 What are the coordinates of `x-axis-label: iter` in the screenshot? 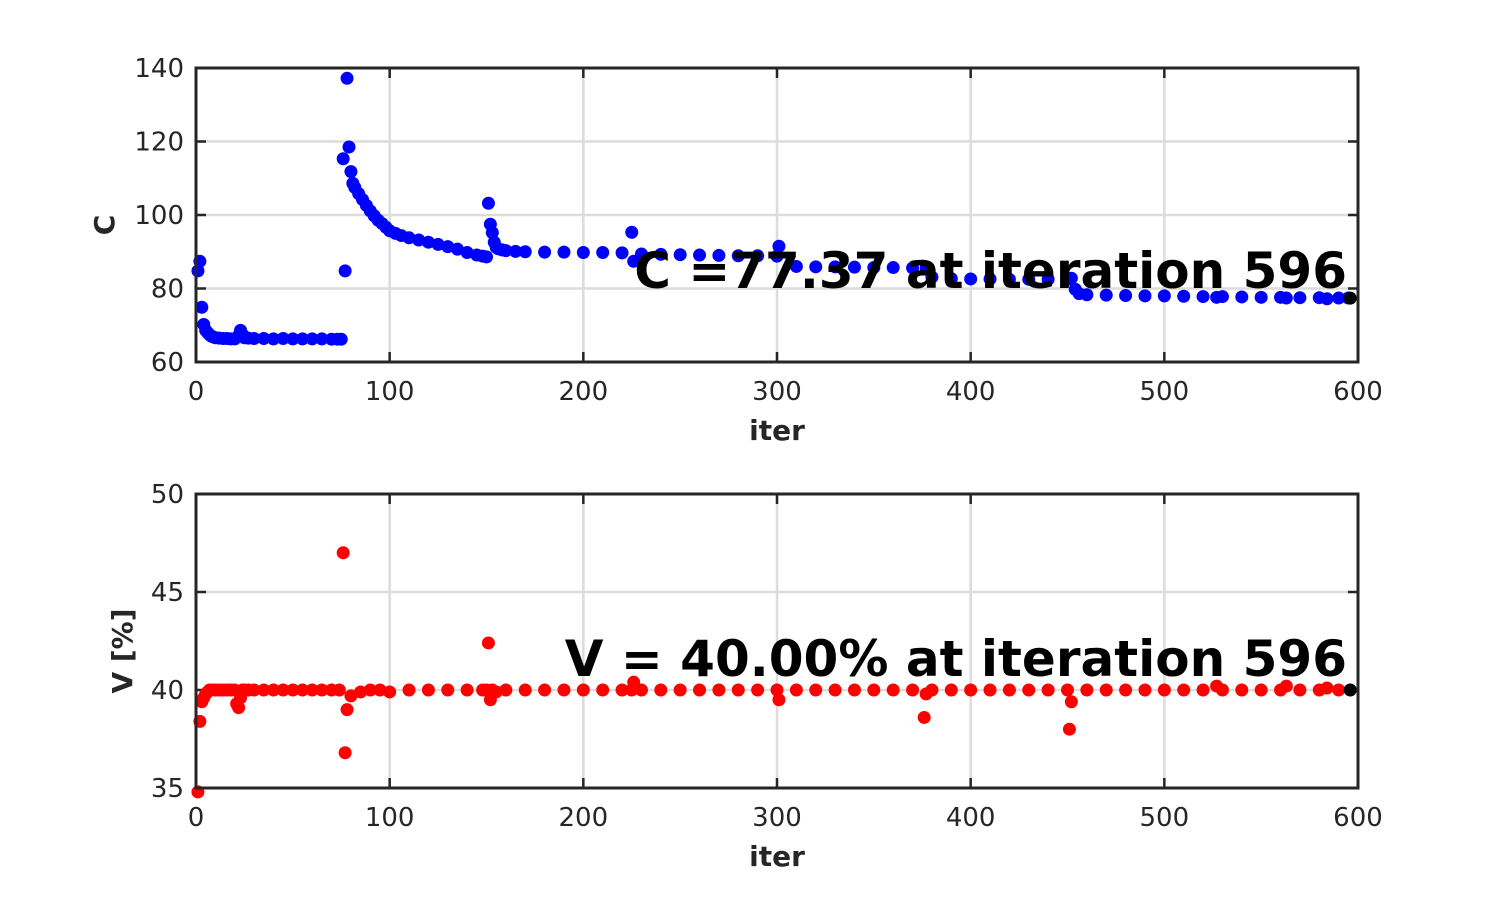 It's located at (777, 856).